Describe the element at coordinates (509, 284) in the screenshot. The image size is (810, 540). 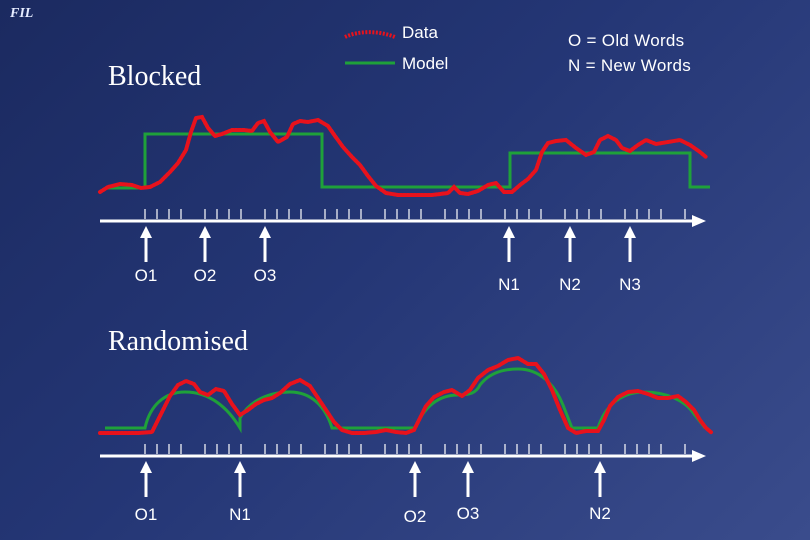
I see `blocked-event-label-n1: N1` at that location.